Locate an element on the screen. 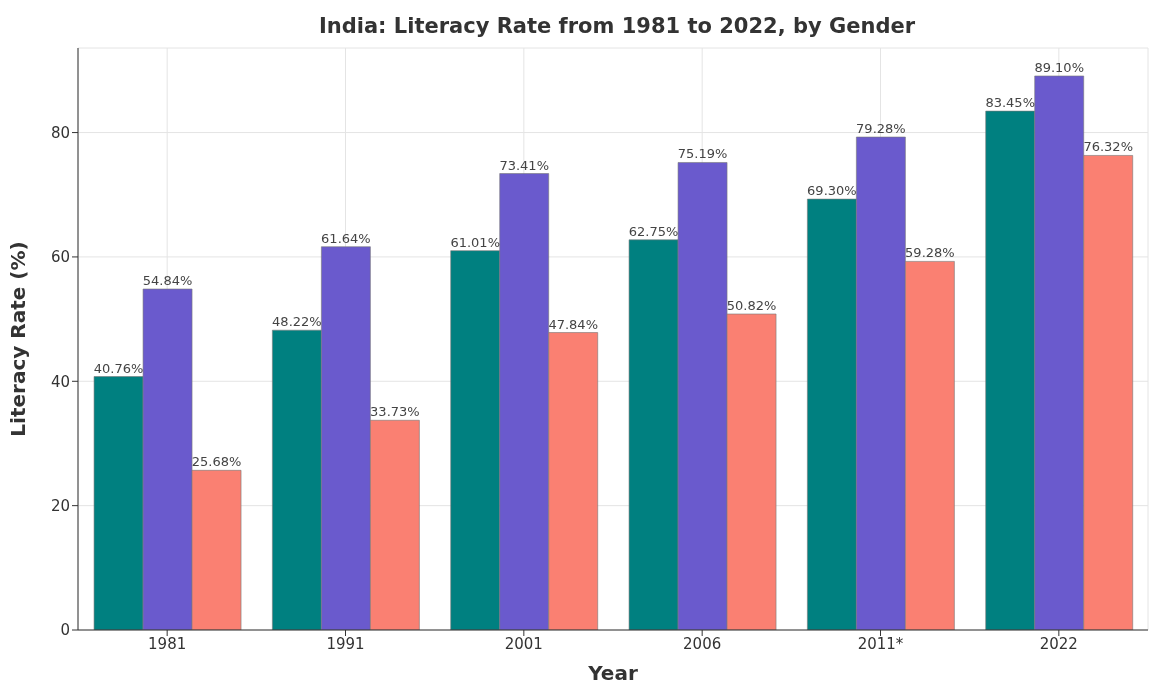 The width and height of the screenshot is (1159, 693). x-tick-label: 1981 is located at coordinates (167, 643).